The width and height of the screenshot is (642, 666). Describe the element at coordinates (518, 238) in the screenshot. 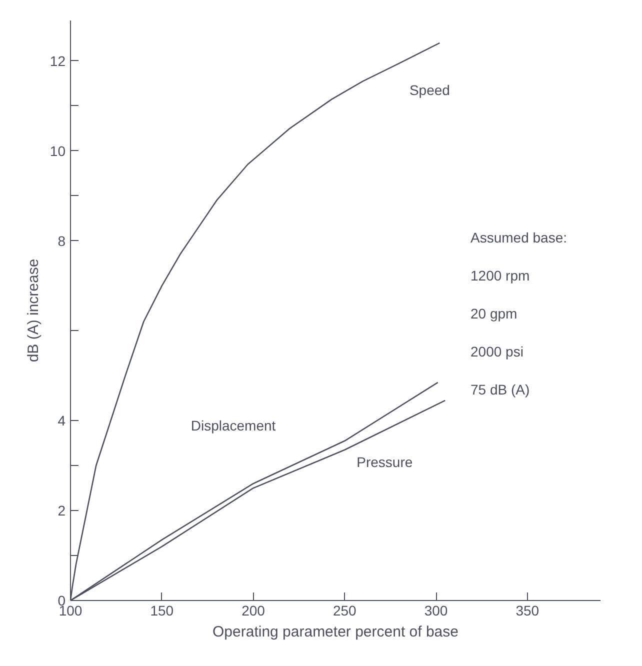

I see `annotation: Assumed base:` at that location.